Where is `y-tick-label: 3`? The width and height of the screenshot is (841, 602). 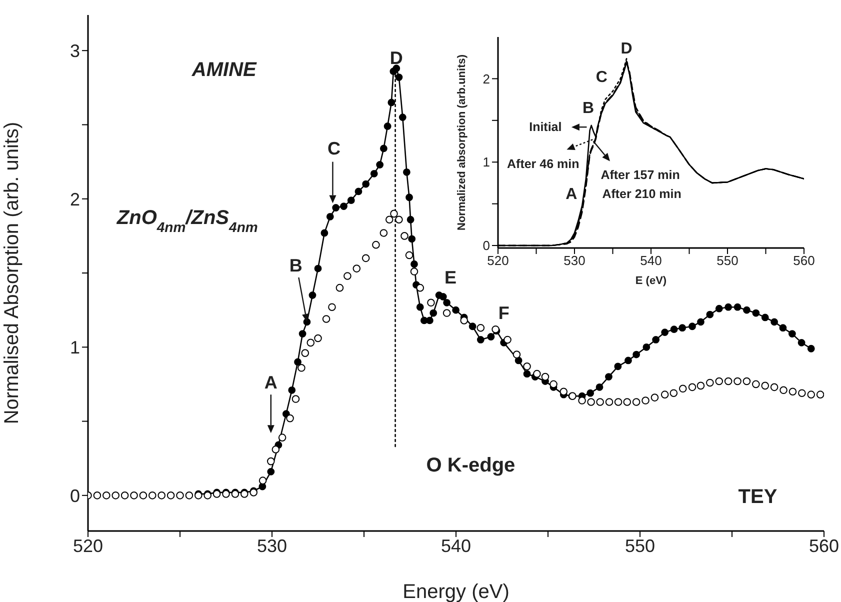
y-tick-label: 3 is located at coordinates (75, 50).